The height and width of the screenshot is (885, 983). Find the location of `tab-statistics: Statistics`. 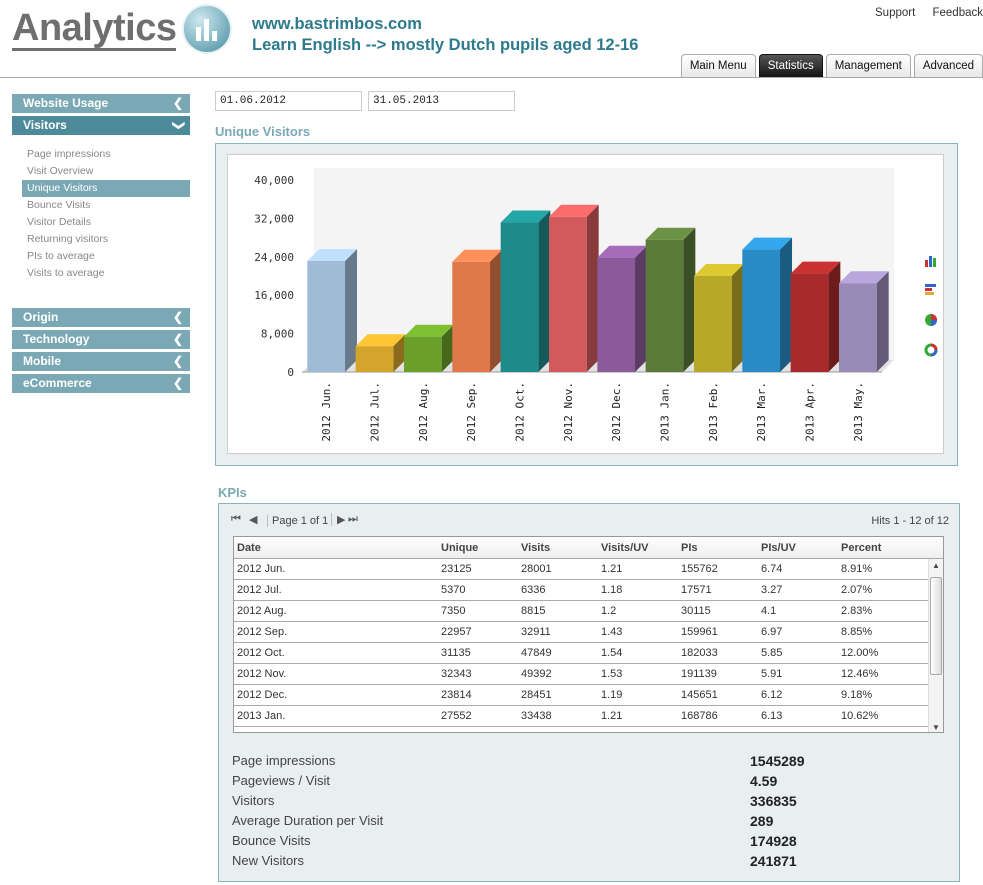

tab-statistics: Statistics is located at coordinates (790, 66).